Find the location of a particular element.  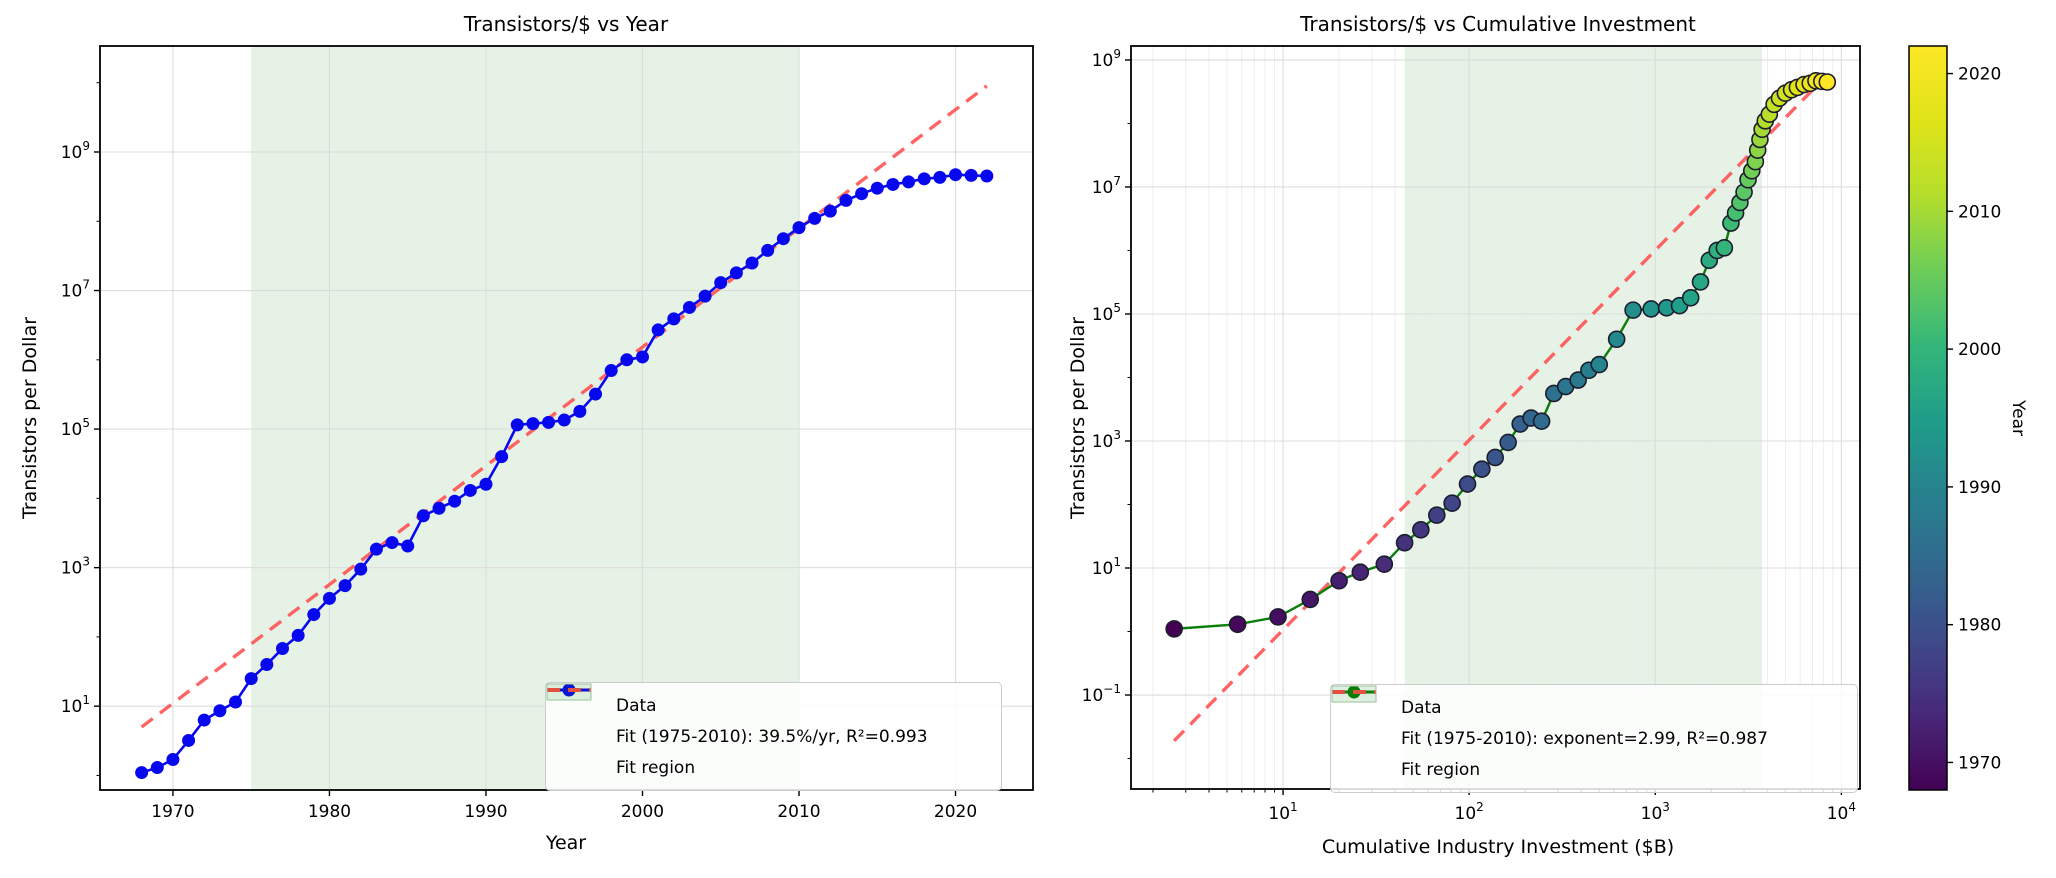

right-chart-title: Transistors/$ vs Cumulative Investment is located at coordinates (1498, 24).